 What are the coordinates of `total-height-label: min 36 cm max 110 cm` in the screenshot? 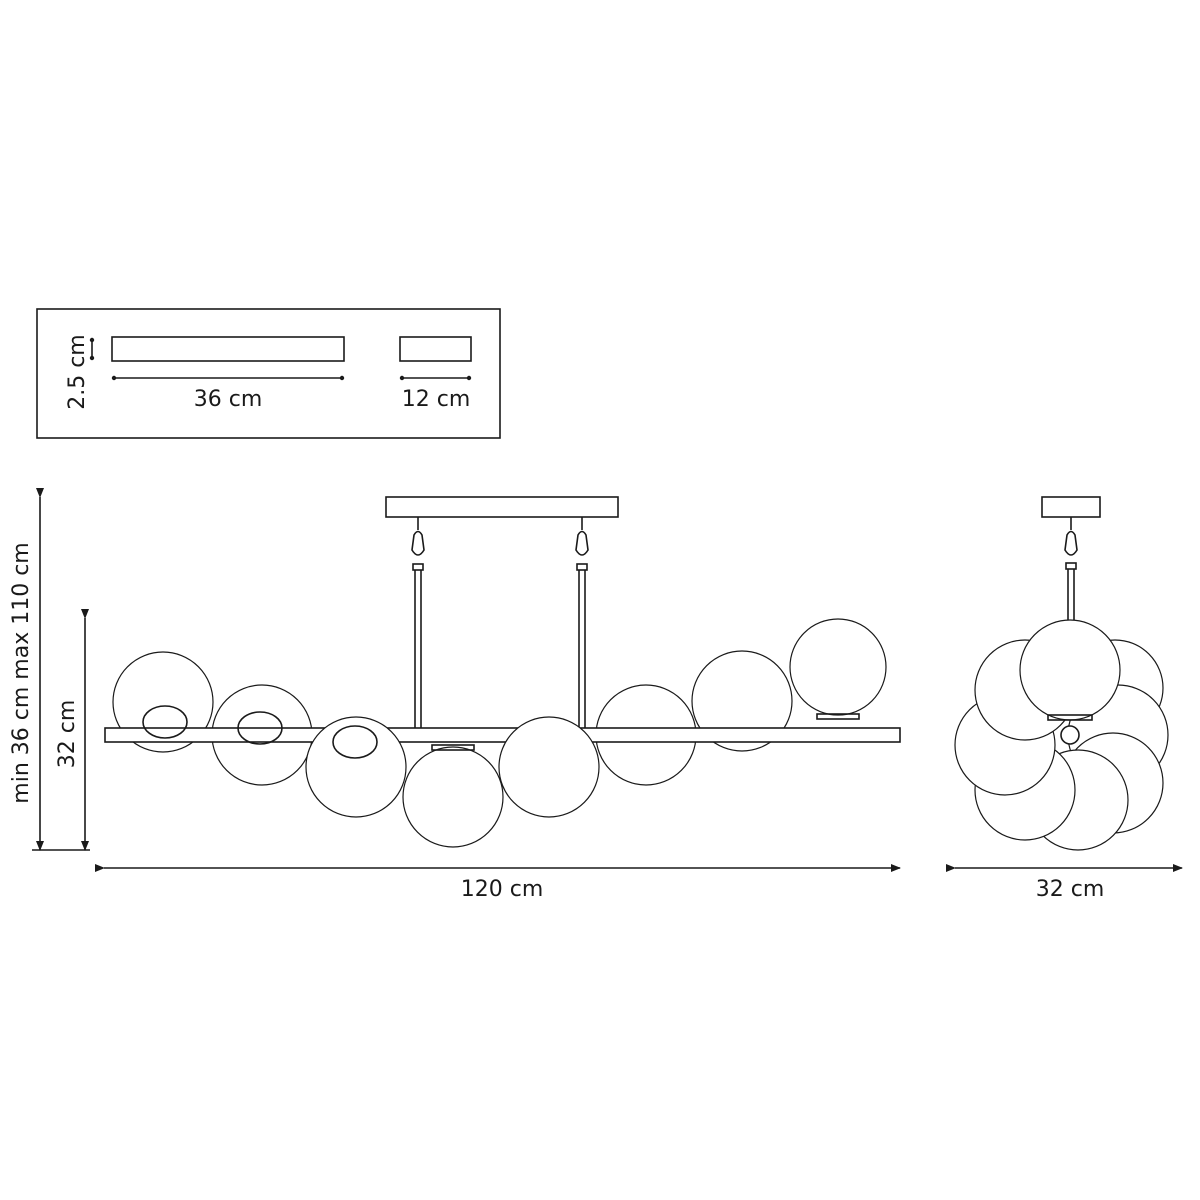 It's located at (21, 672).